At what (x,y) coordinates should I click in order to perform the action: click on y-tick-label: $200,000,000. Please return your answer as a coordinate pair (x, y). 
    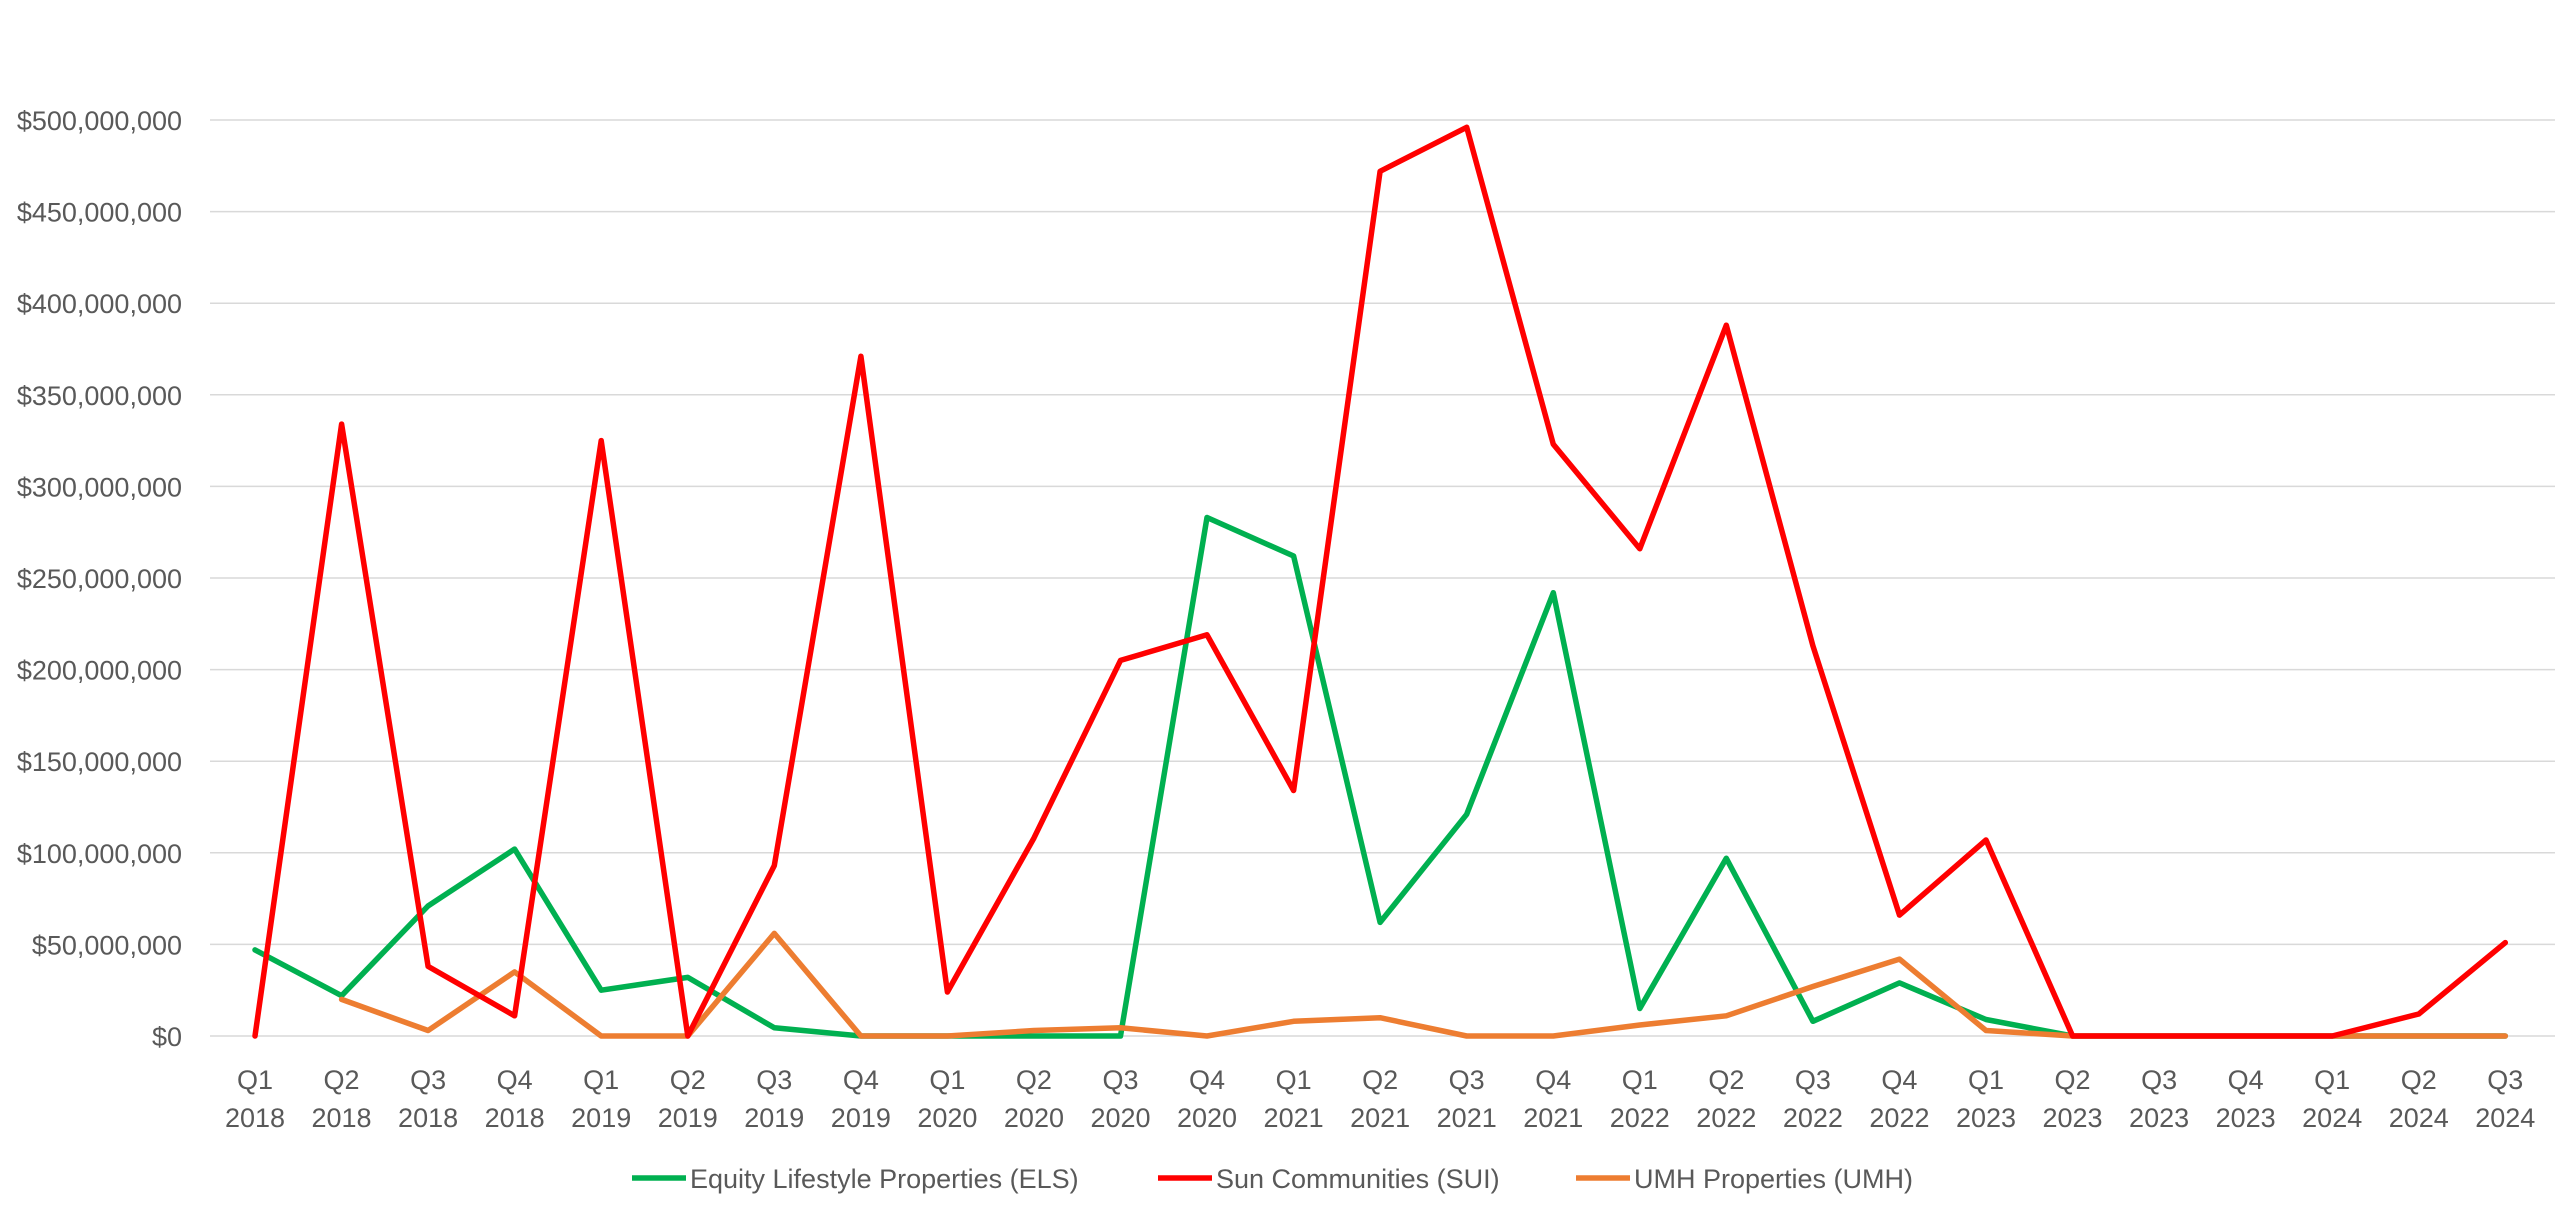
    Looking at the image, I should click on (99, 671).